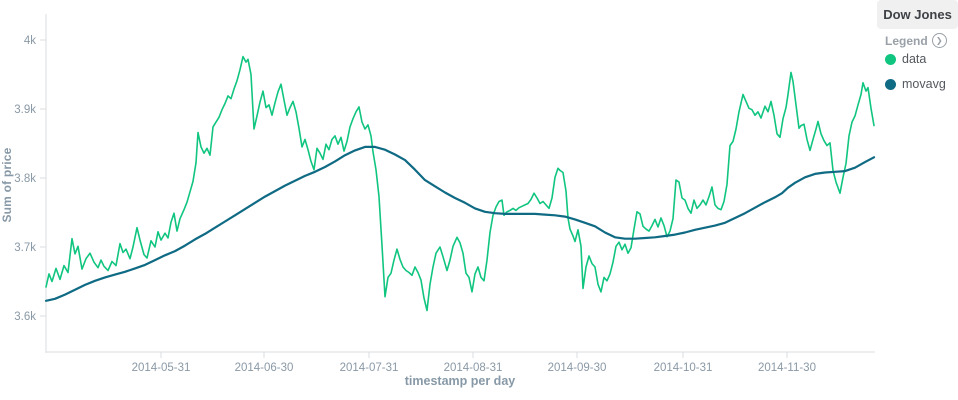  I want to click on legend-toggle: Legend ❯, so click(916, 40).